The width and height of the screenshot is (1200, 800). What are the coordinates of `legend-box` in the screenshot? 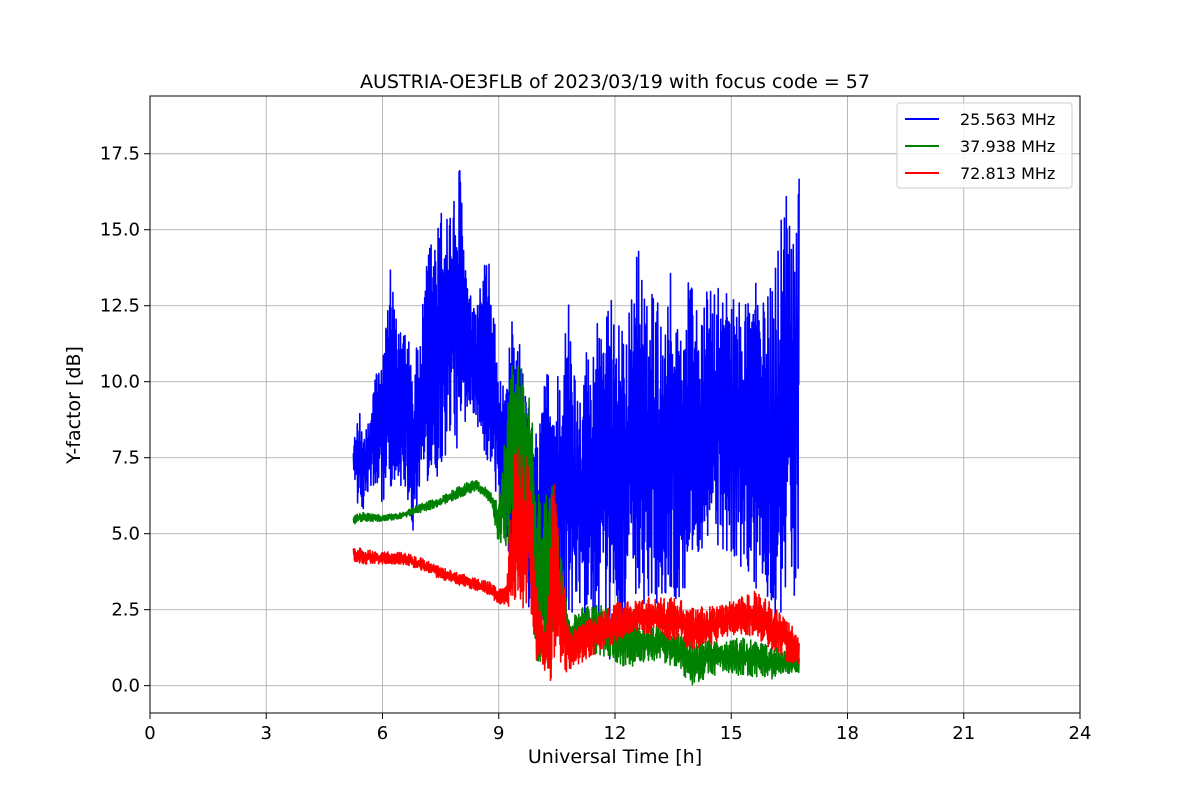 It's located at (984, 145).